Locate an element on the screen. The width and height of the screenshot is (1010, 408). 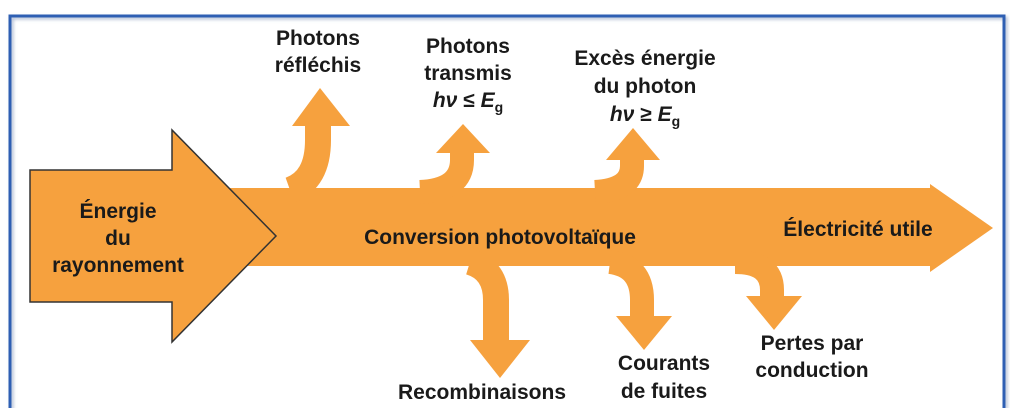
label: Énergie is located at coordinates (117, 211).